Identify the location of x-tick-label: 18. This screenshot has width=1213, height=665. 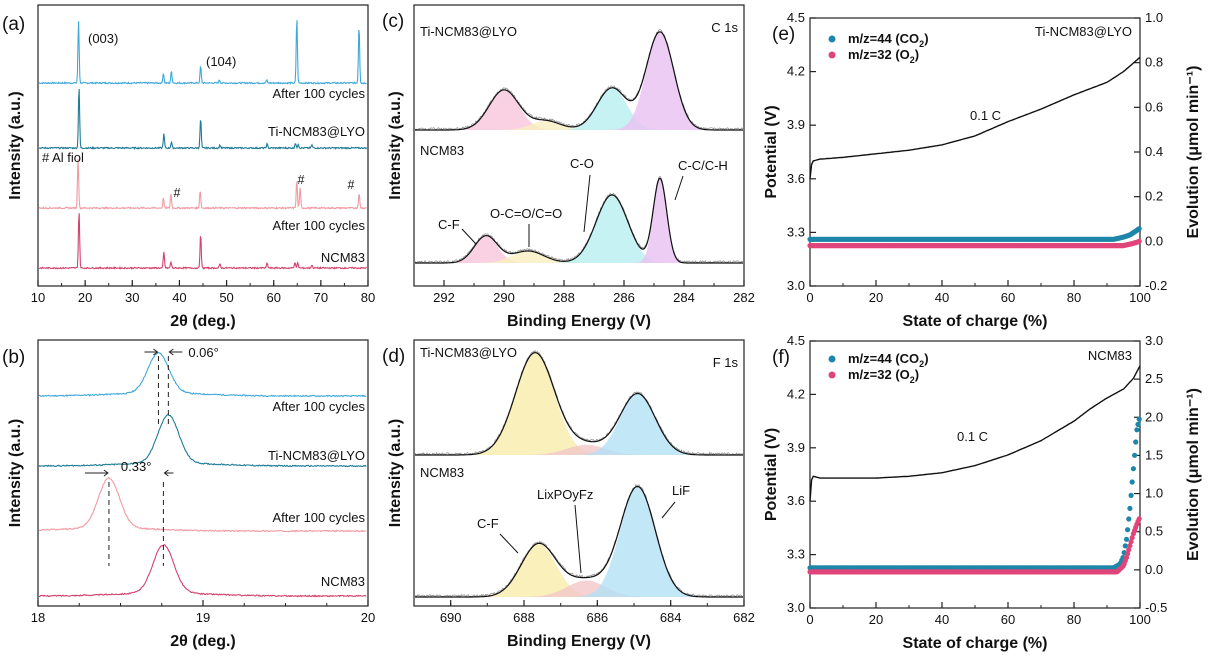
(38, 617).